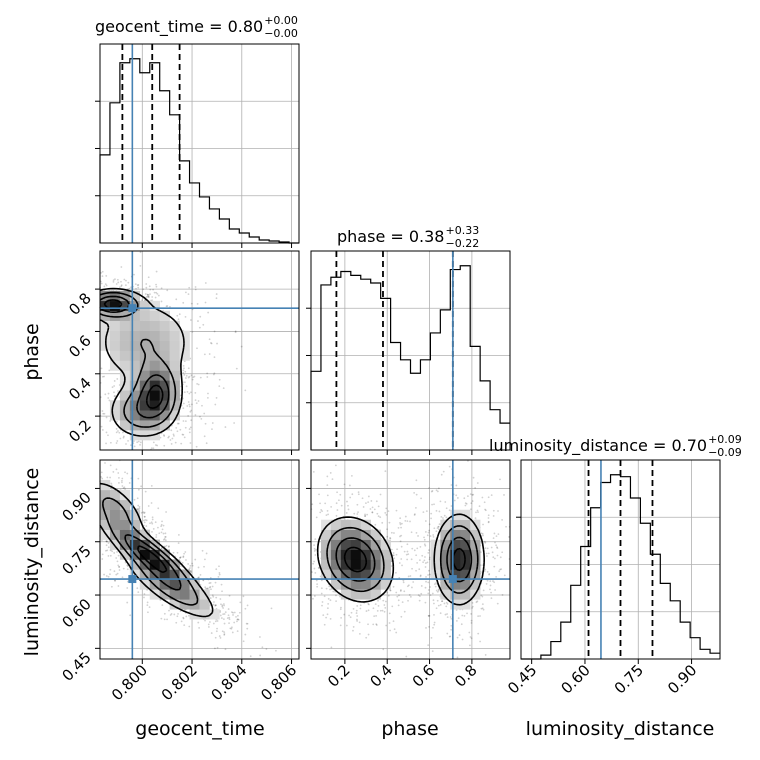 This screenshot has width=760, height=760. What do you see at coordinates (199, 151) in the screenshot?
I see `geocent-time-hist-step-line` at bounding box center [199, 151].